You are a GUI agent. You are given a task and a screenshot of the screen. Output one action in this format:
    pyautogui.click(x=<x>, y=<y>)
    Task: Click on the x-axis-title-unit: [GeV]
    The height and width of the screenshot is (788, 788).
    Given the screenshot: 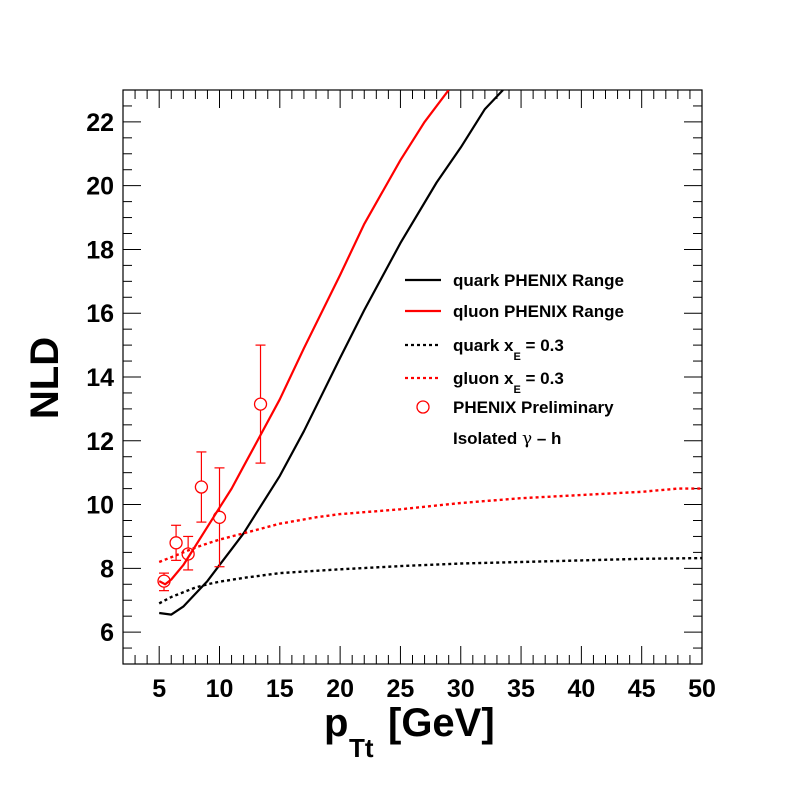 What is the action you would take?
    pyautogui.click(x=441, y=723)
    